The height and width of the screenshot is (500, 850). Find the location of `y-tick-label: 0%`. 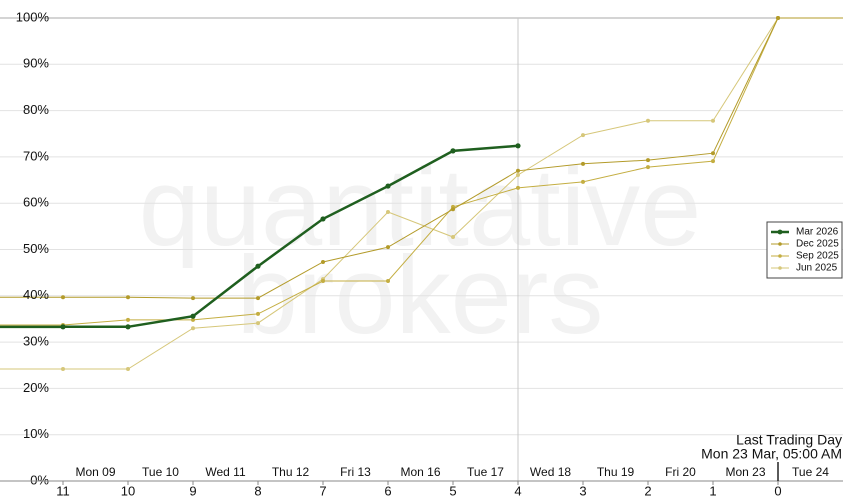

y-tick-label: 0% is located at coordinates (39, 479).